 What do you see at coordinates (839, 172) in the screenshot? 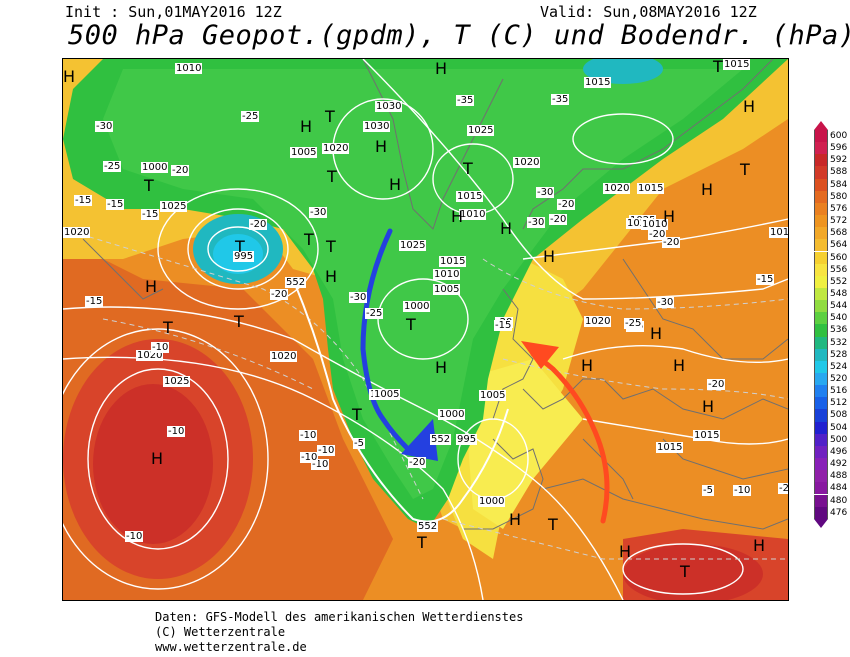
I see `legend-label: 588` at bounding box center [839, 172].